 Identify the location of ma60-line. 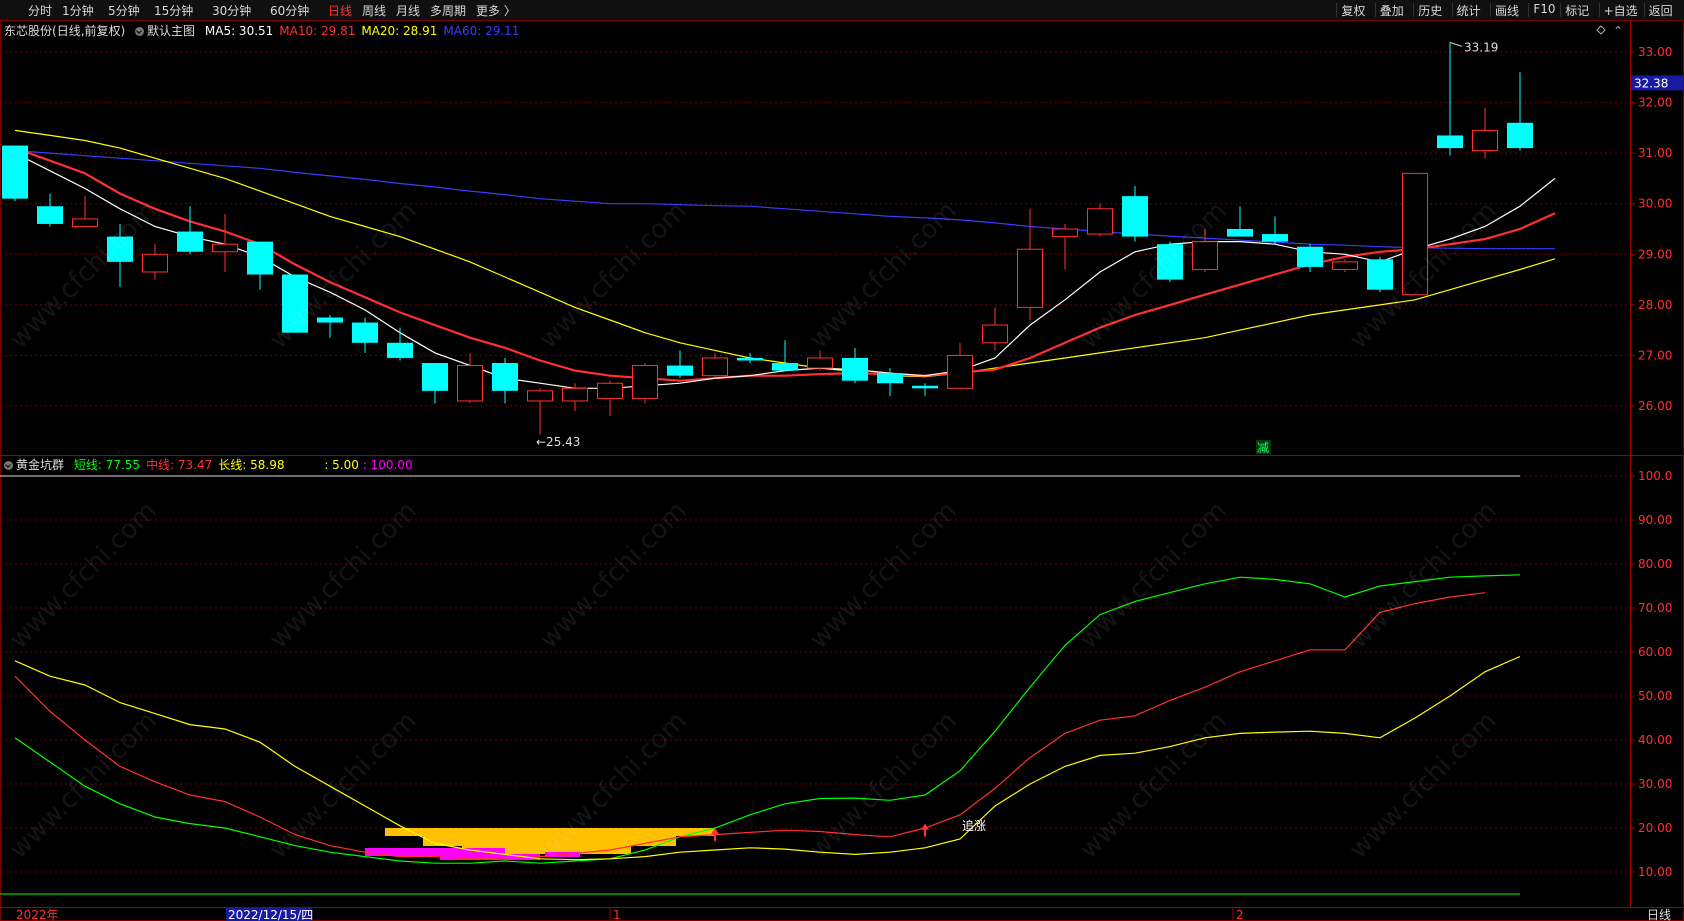
(784, 200).